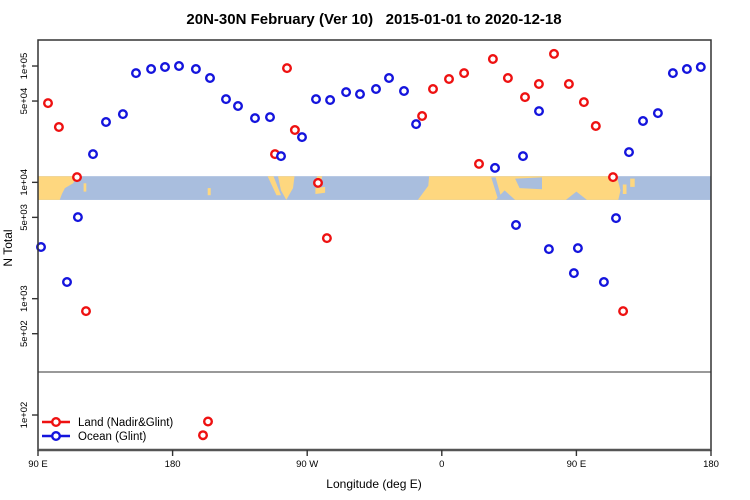 The image size is (750, 500). Describe the element at coordinates (24, 66) in the screenshot. I see `svg-text: 1e+05` at that location.